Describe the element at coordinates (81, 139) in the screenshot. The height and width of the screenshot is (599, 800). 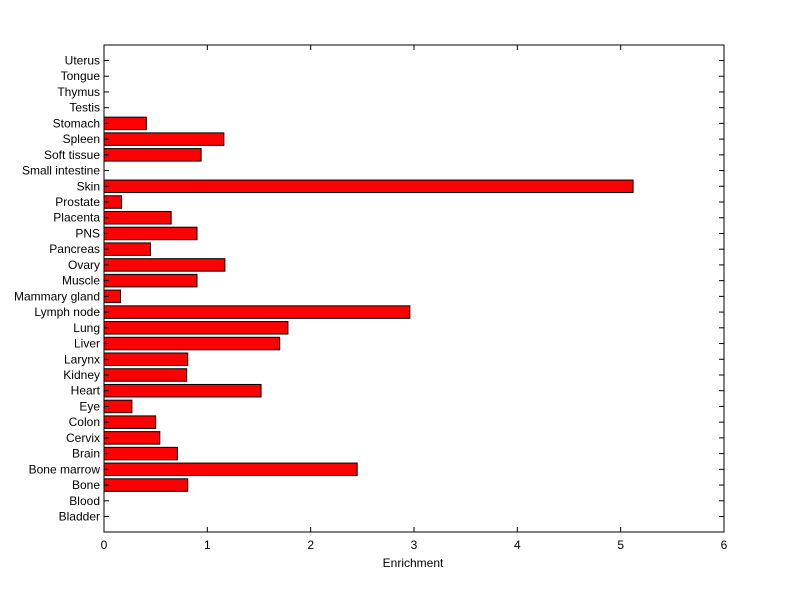
I see `y-tick-label: Spleen` at that location.